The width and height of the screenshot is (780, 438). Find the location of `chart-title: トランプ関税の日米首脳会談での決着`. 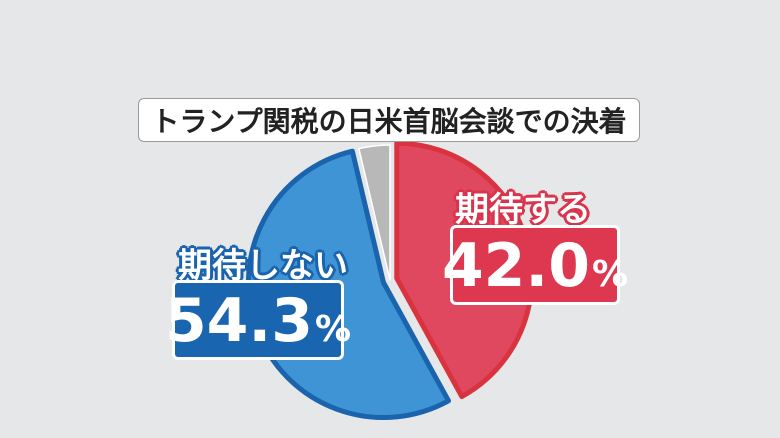

chart-title: トランプ関税の日米首脳会談での決着 is located at coordinates (389, 120).